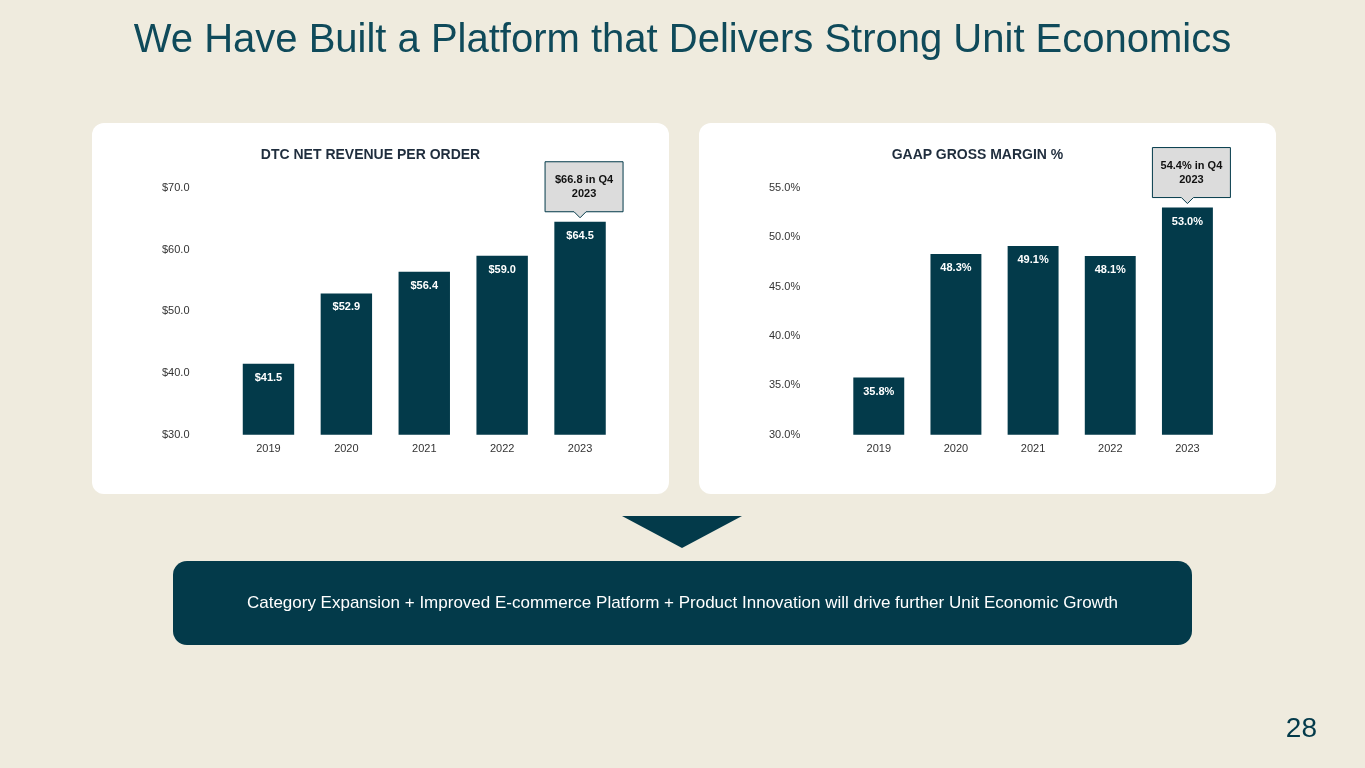 This screenshot has width=1365, height=768. What do you see at coordinates (879, 390) in the screenshot?
I see `data-label: 35.8%` at bounding box center [879, 390].